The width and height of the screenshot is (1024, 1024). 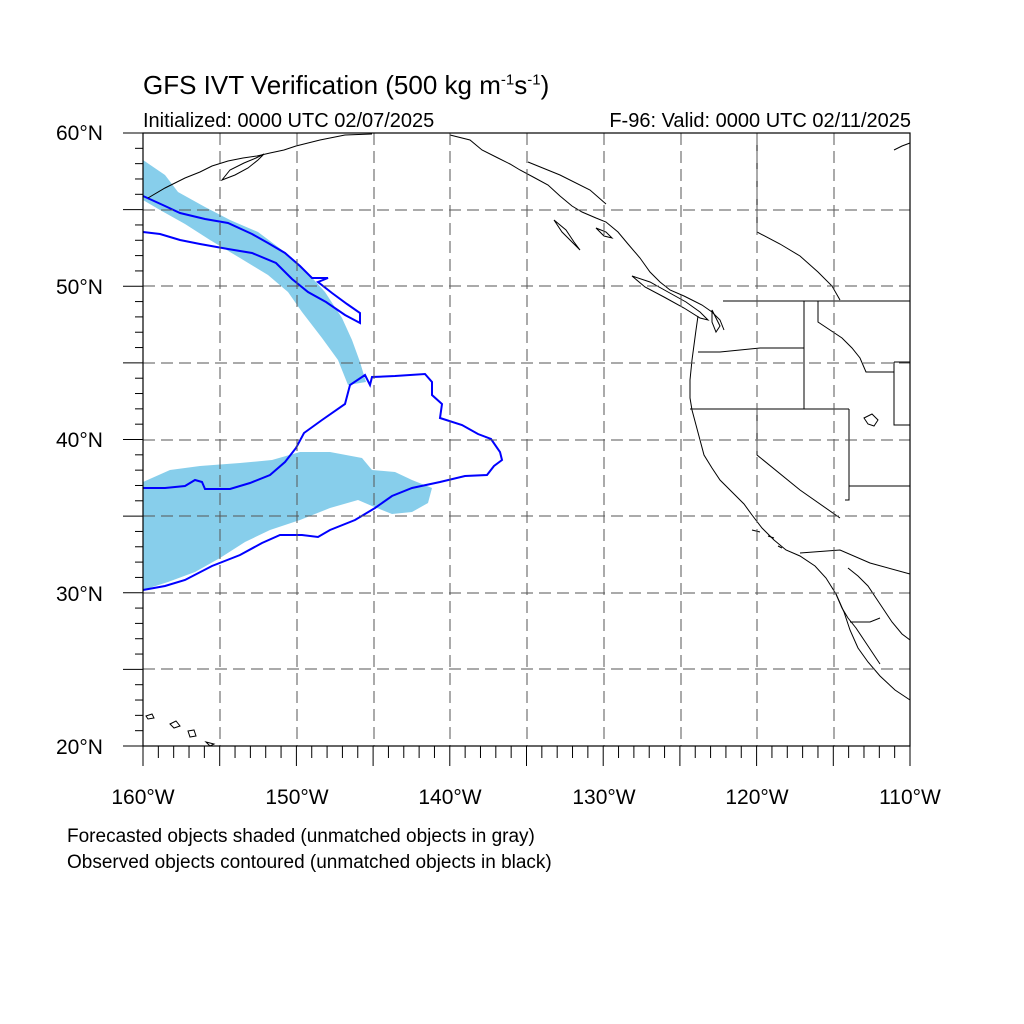 What do you see at coordinates (855, 562) in the screenshot?
I see `us-mexico-border` at bounding box center [855, 562].